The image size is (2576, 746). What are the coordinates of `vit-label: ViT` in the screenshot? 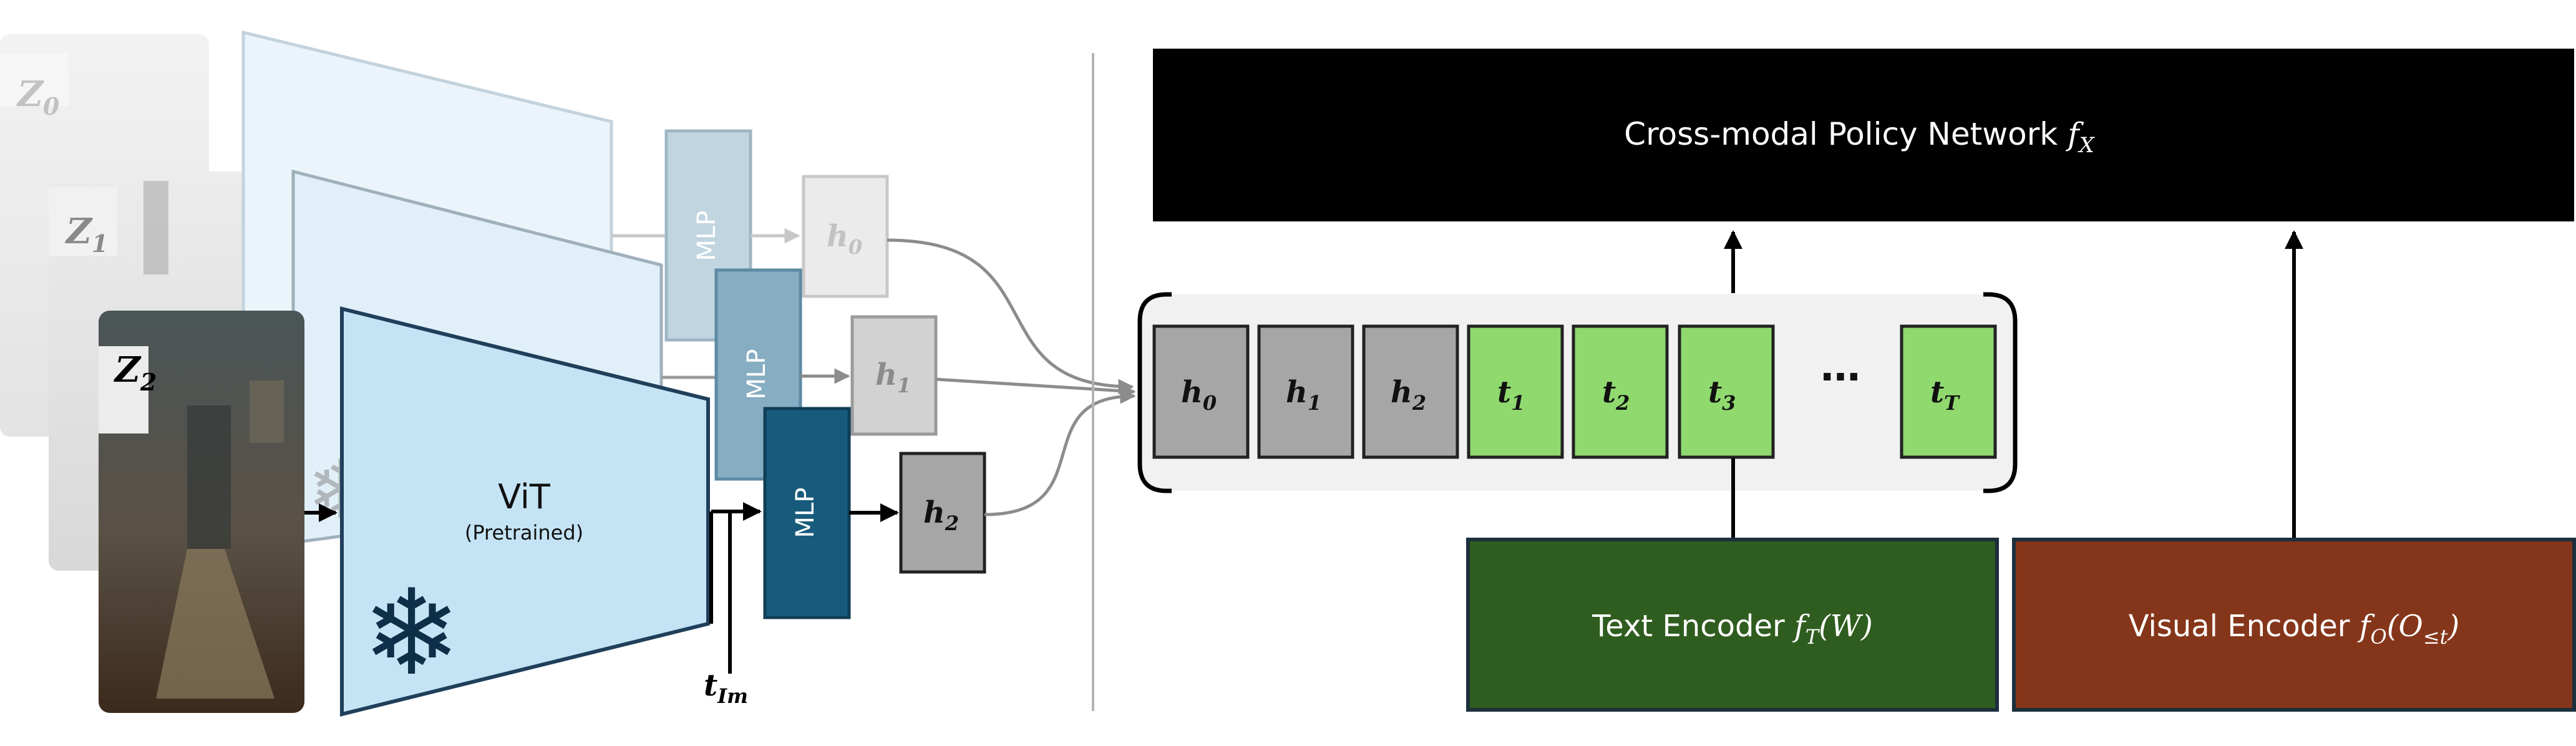 It's located at (524, 497).